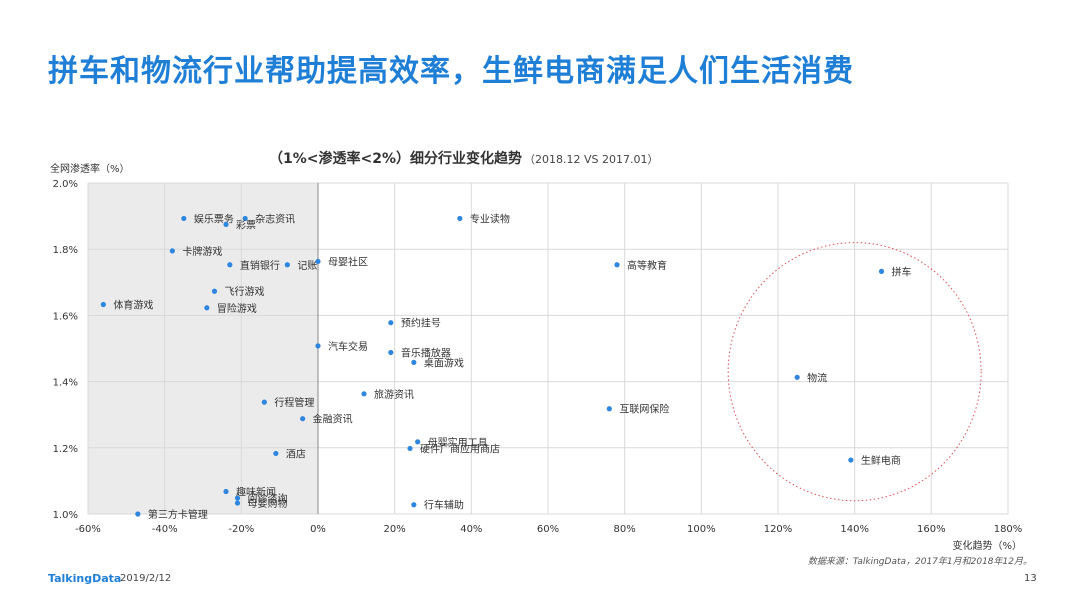 The image size is (1080, 607). Describe the element at coordinates (65, 383) in the screenshot. I see `y-tick-label: 1.4%` at that location.